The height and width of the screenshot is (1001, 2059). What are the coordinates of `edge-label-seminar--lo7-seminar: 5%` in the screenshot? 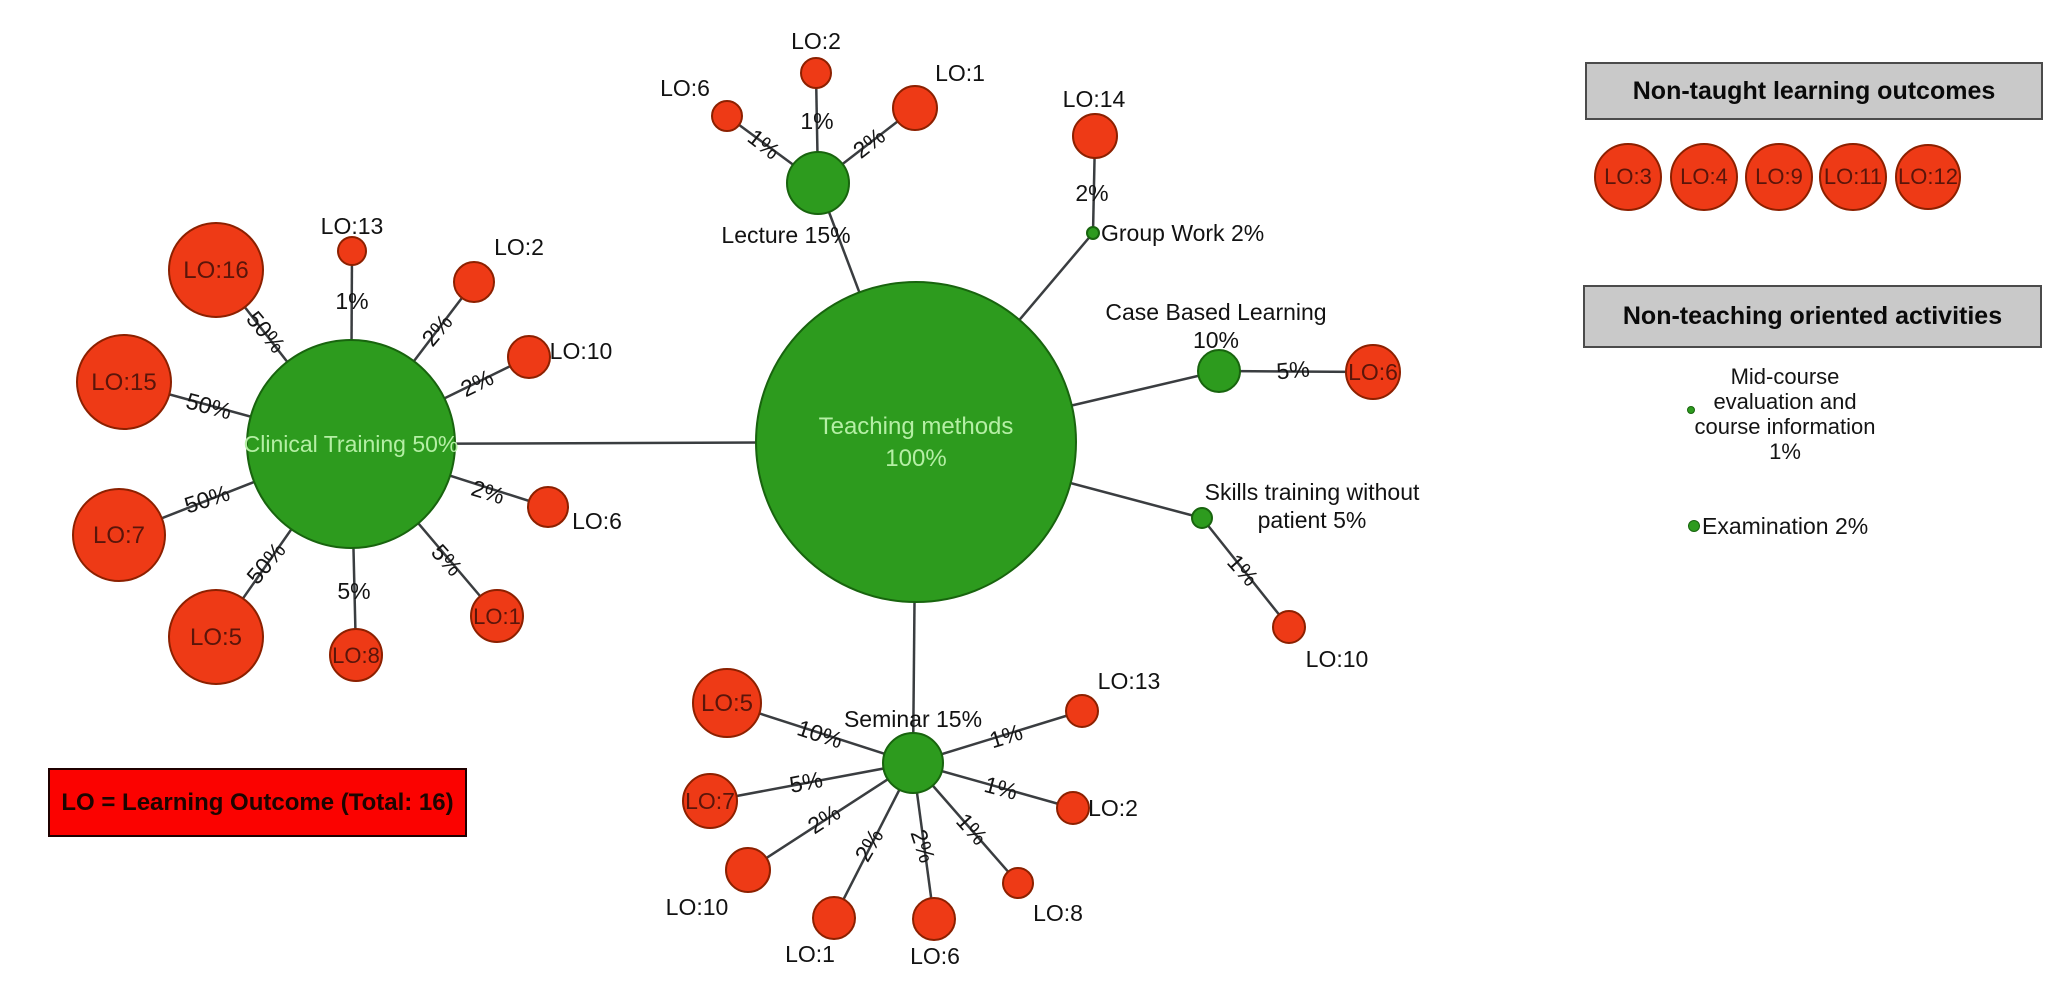 It's located at (806, 782).